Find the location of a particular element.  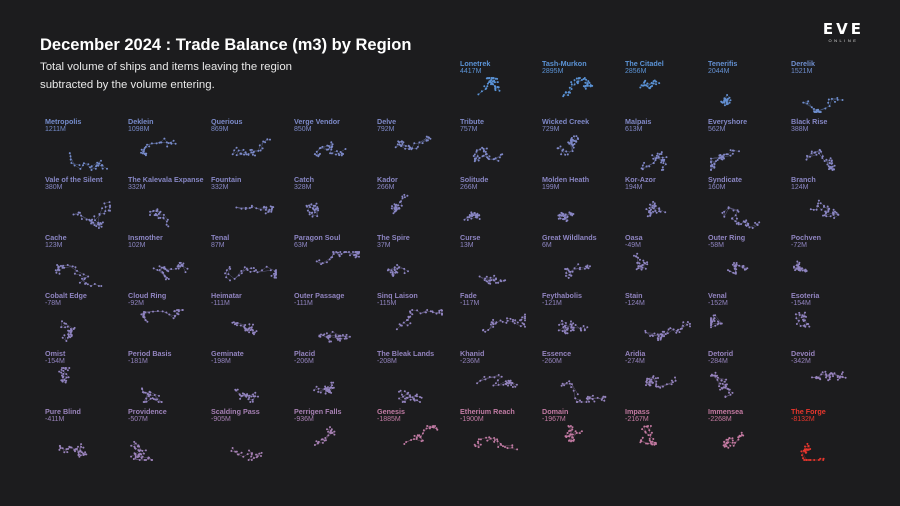

region-map-domain is located at coordinates (573, 434).